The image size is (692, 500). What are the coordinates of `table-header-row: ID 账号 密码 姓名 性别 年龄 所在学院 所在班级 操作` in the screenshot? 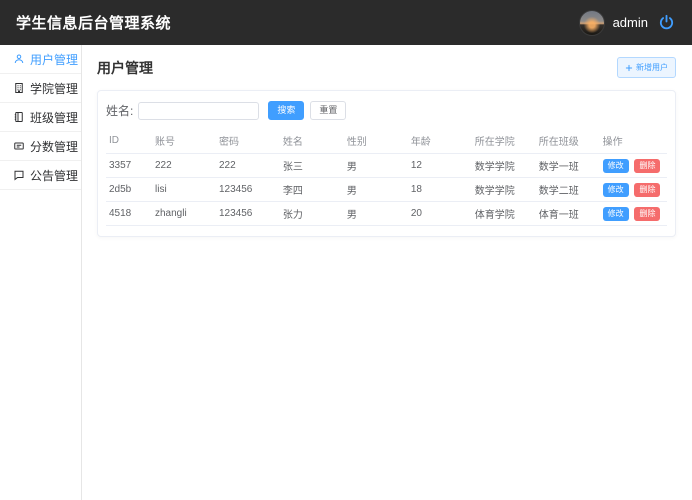 It's located at (386, 141).